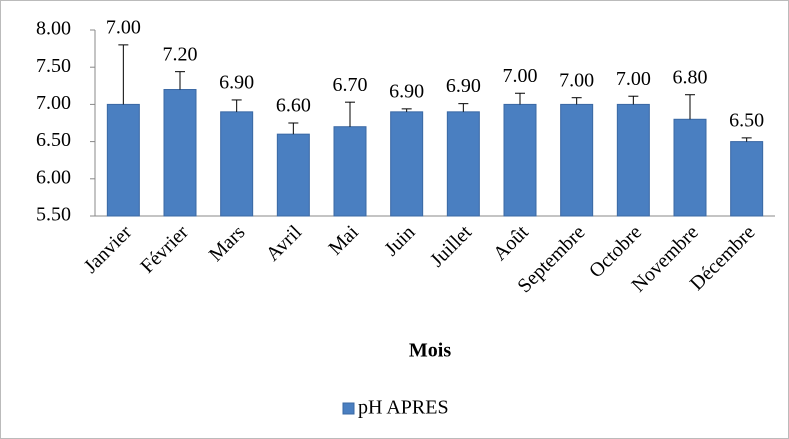 The height and width of the screenshot is (439, 789). I want to click on x-axis-title: Mois, so click(430, 351).